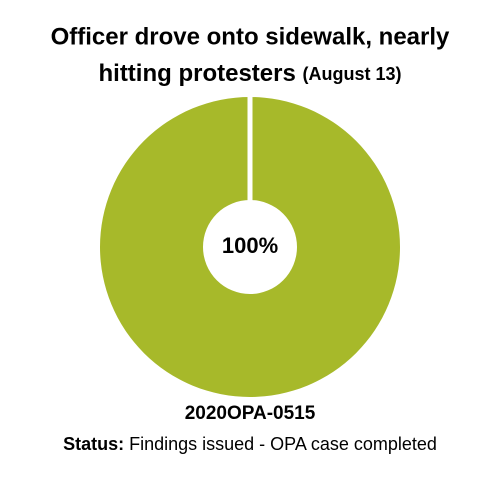 This screenshot has height=500, width=500. Describe the element at coordinates (200, 73) in the screenshot. I see `chart-title-rest: hitting protesters` at that location.